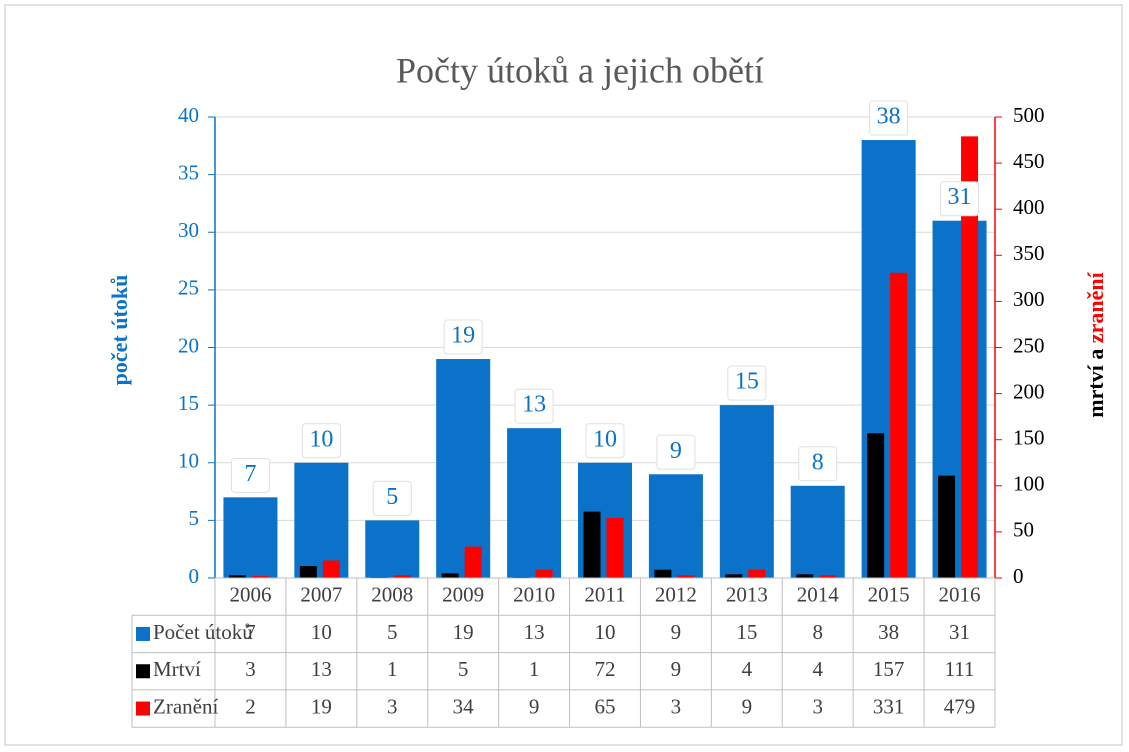 This screenshot has width=1129, height=752. Describe the element at coordinates (747, 382) in the screenshot. I see `data-label: 15` at that location.